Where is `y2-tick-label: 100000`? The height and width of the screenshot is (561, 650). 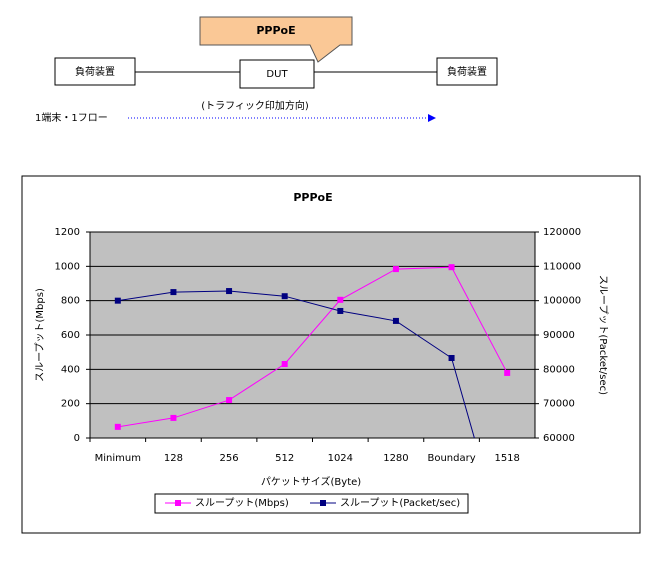
y2-tick-label: 100000 is located at coordinates (562, 301).